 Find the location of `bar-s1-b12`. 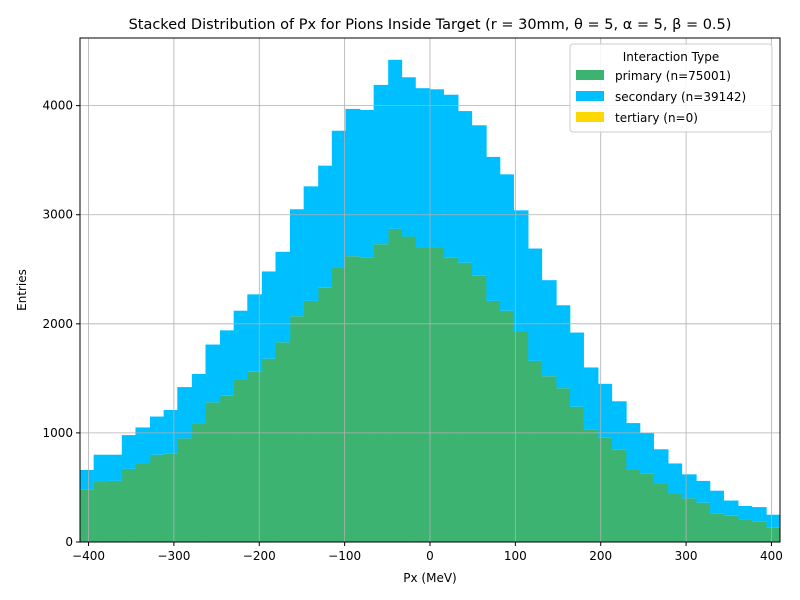

bar-s1-b12 is located at coordinates (255, 333).